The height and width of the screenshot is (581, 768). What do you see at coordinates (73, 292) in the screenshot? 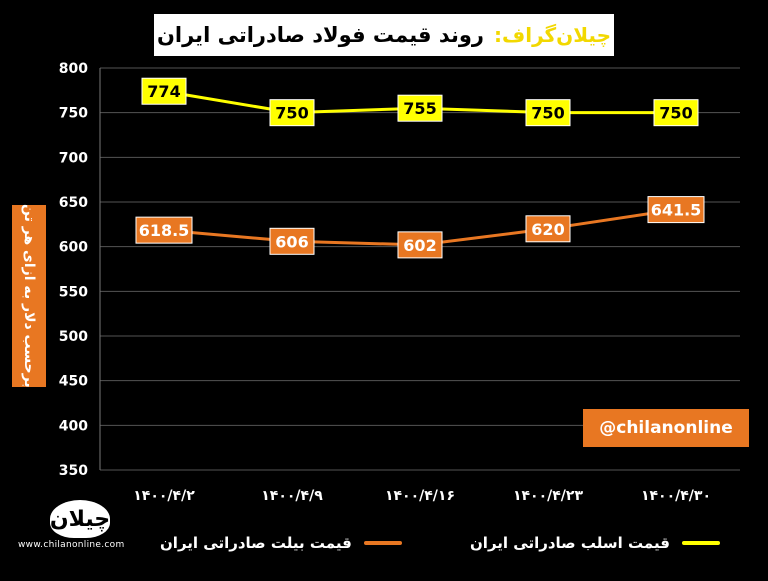
I see `y-tick-label: 550` at bounding box center [73, 292].